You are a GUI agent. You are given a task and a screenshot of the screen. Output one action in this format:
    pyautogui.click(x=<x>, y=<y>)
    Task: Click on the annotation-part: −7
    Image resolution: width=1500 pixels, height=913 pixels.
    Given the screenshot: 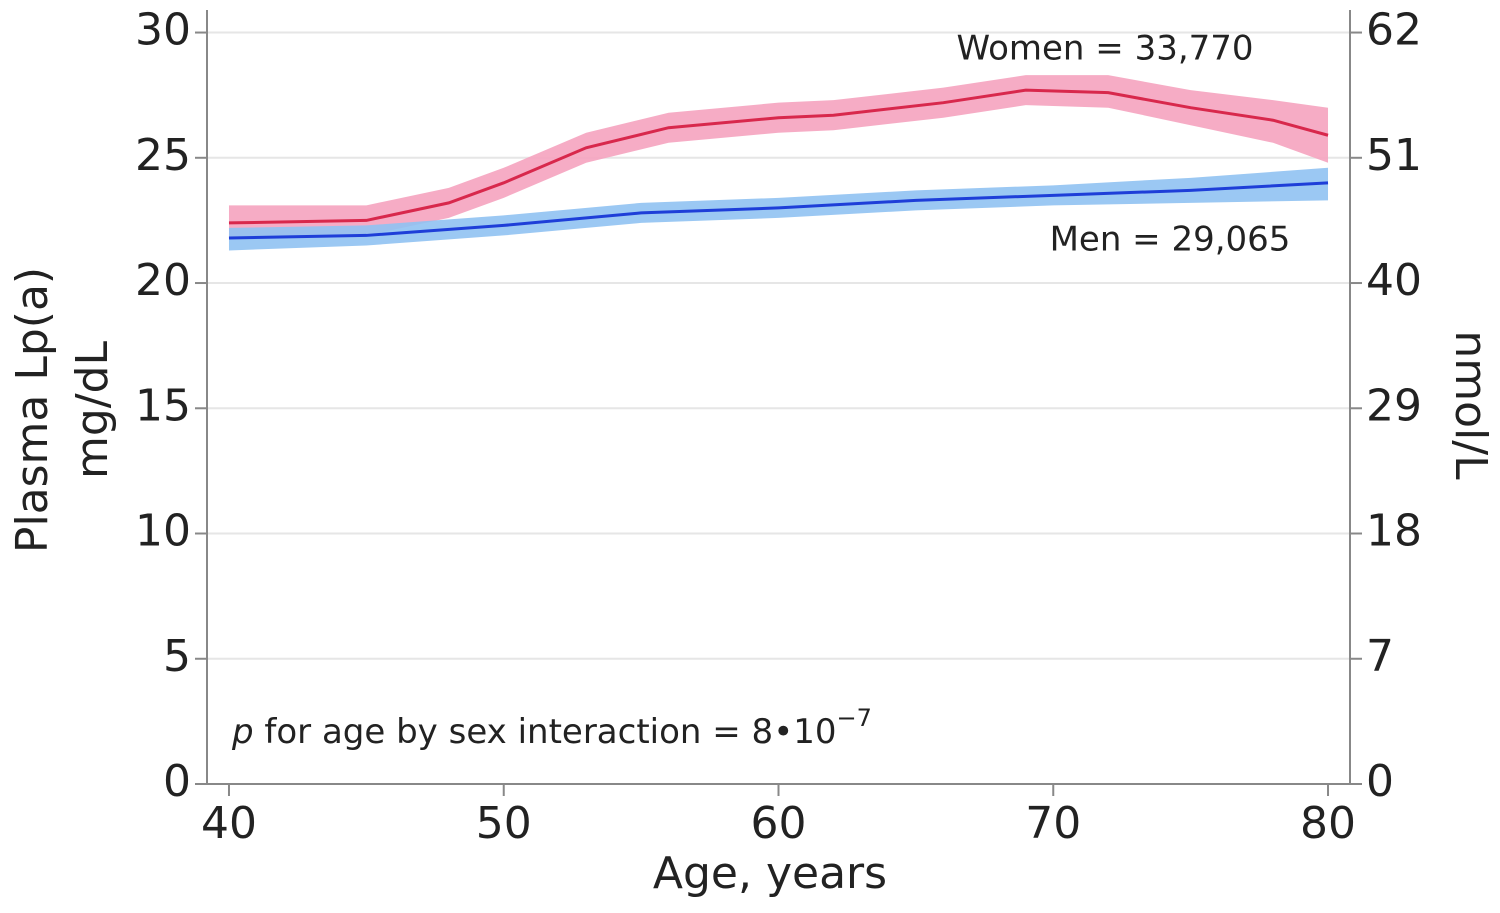 What is the action you would take?
    pyautogui.click(x=854, y=718)
    